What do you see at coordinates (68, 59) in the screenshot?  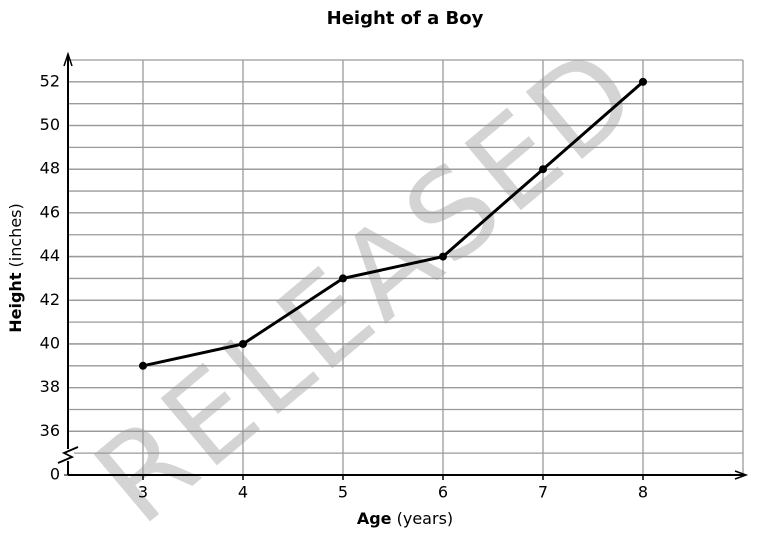 I see `y-axis-arrow` at bounding box center [68, 59].